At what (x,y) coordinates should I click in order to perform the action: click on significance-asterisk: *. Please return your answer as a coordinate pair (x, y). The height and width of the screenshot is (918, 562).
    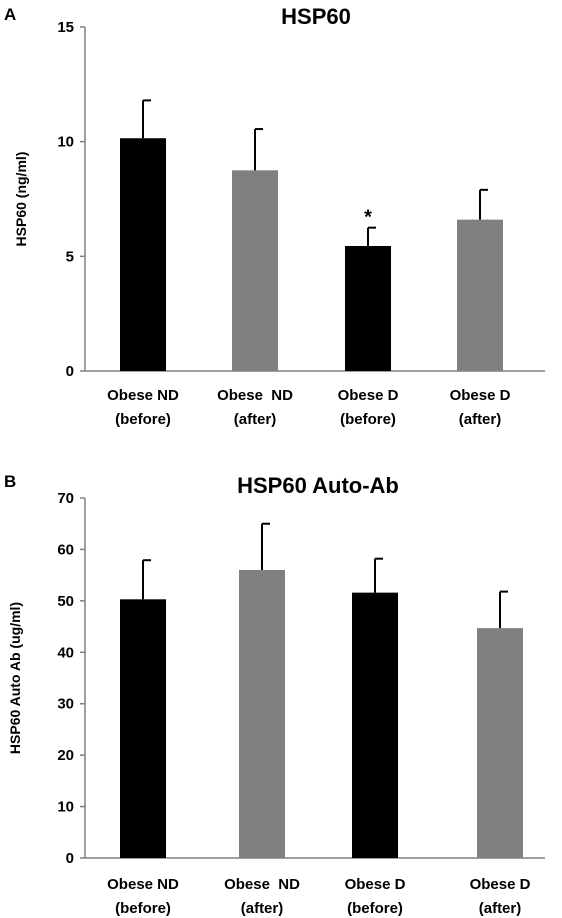
    Looking at the image, I should click on (368, 218).